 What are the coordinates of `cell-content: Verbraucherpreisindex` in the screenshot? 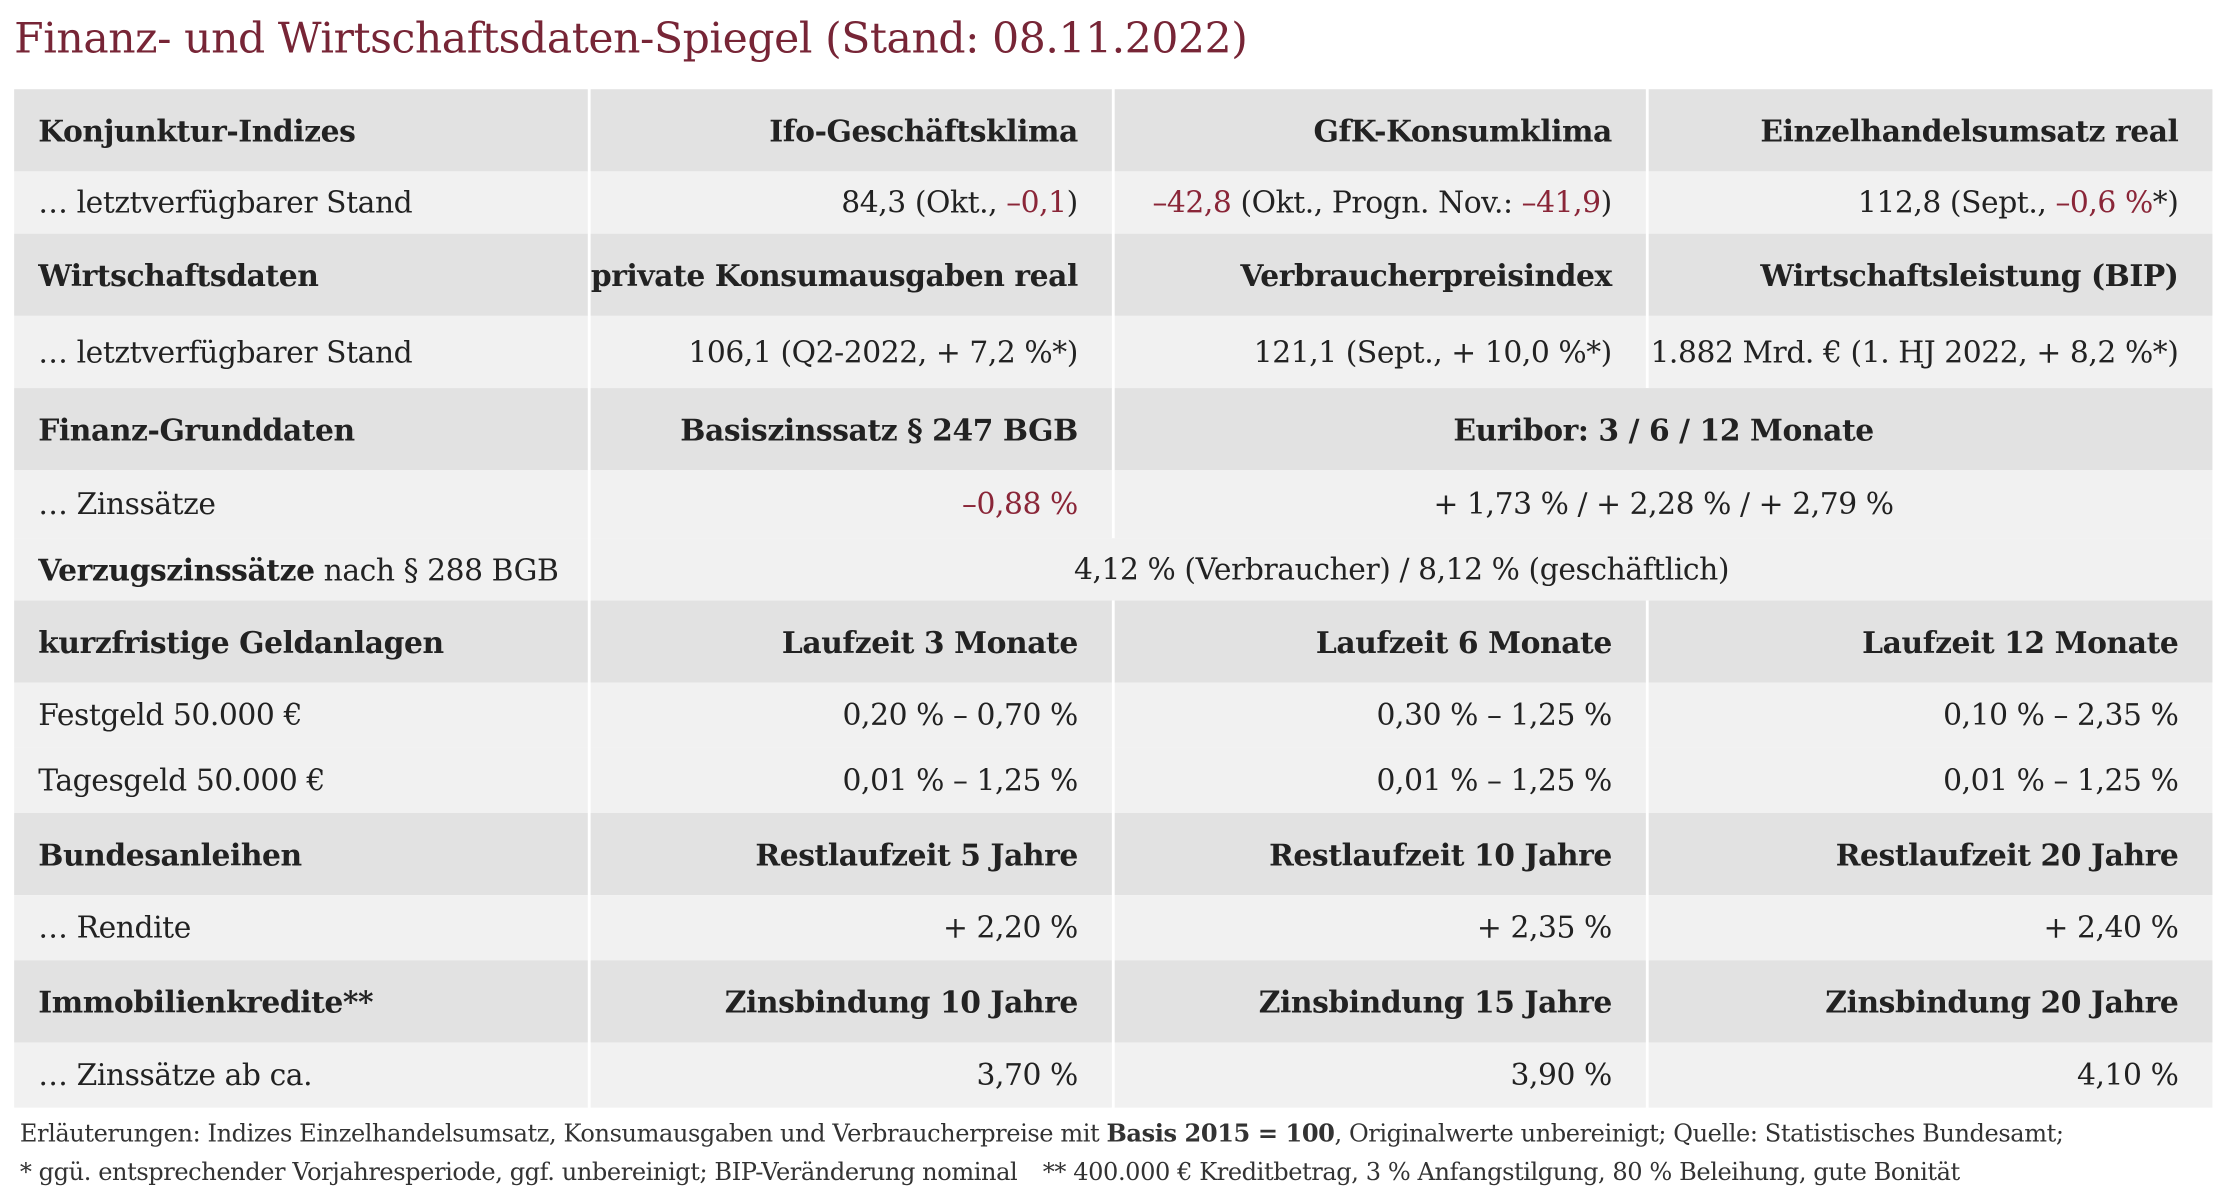 It's located at (1426, 274).